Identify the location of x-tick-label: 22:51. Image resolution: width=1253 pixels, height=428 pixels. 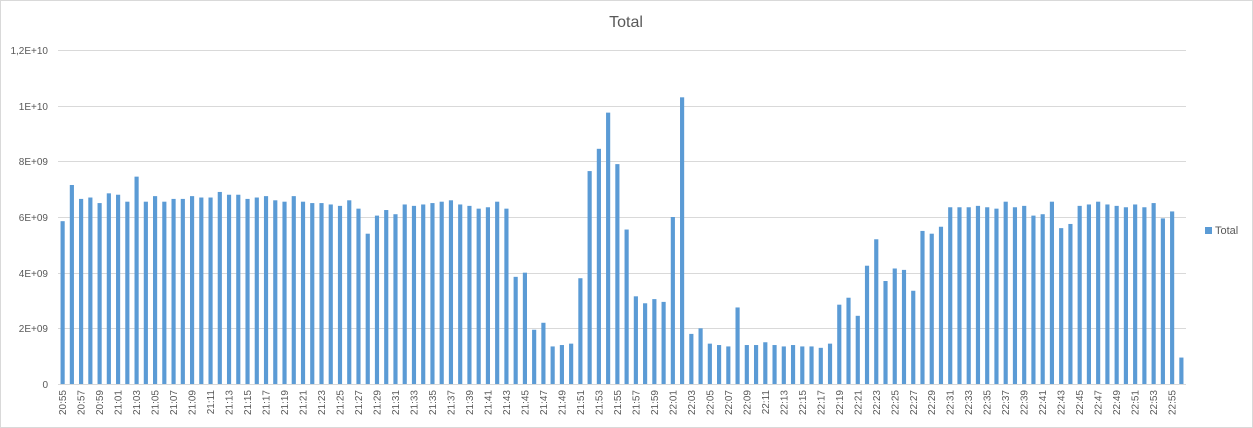
(1136, 402).